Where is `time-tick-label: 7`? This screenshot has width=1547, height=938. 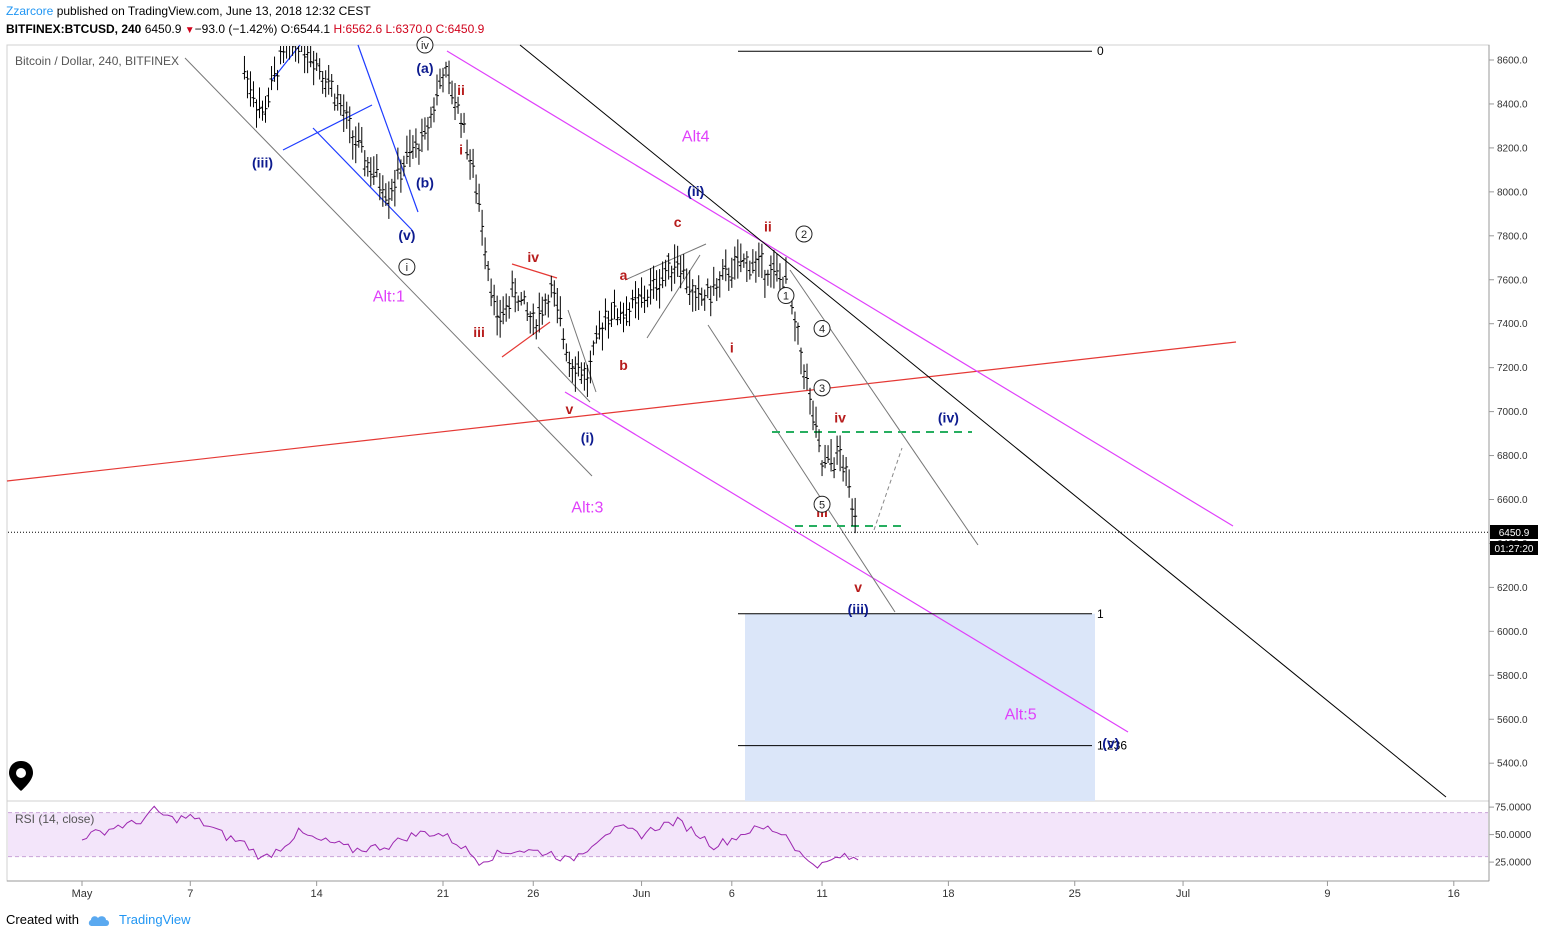 time-tick-label: 7 is located at coordinates (190, 894).